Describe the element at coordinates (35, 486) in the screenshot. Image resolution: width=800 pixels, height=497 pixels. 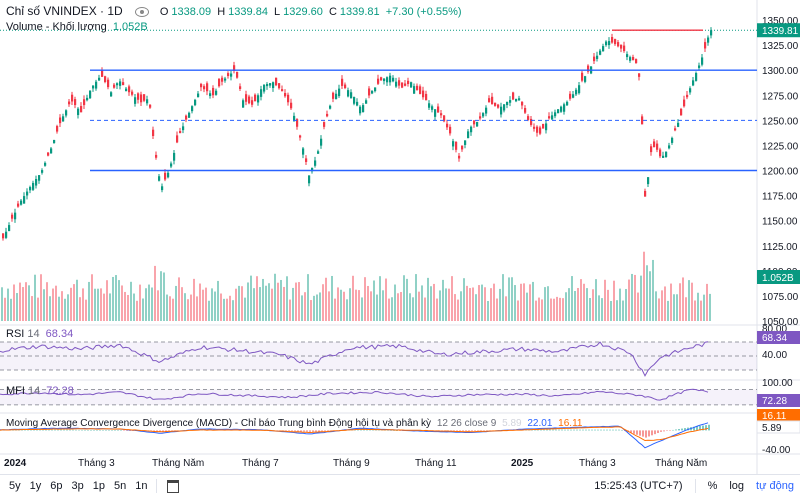
I see `range-1y-button: 1y` at that location.